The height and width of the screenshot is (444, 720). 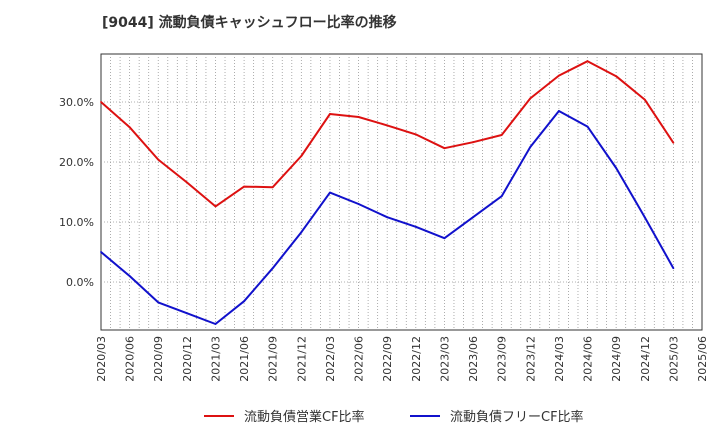 What do you see at coordinates (158, 359) in the screenshot?
I see `x-tick-label: 2020/09` at bounding box center [158, 359].